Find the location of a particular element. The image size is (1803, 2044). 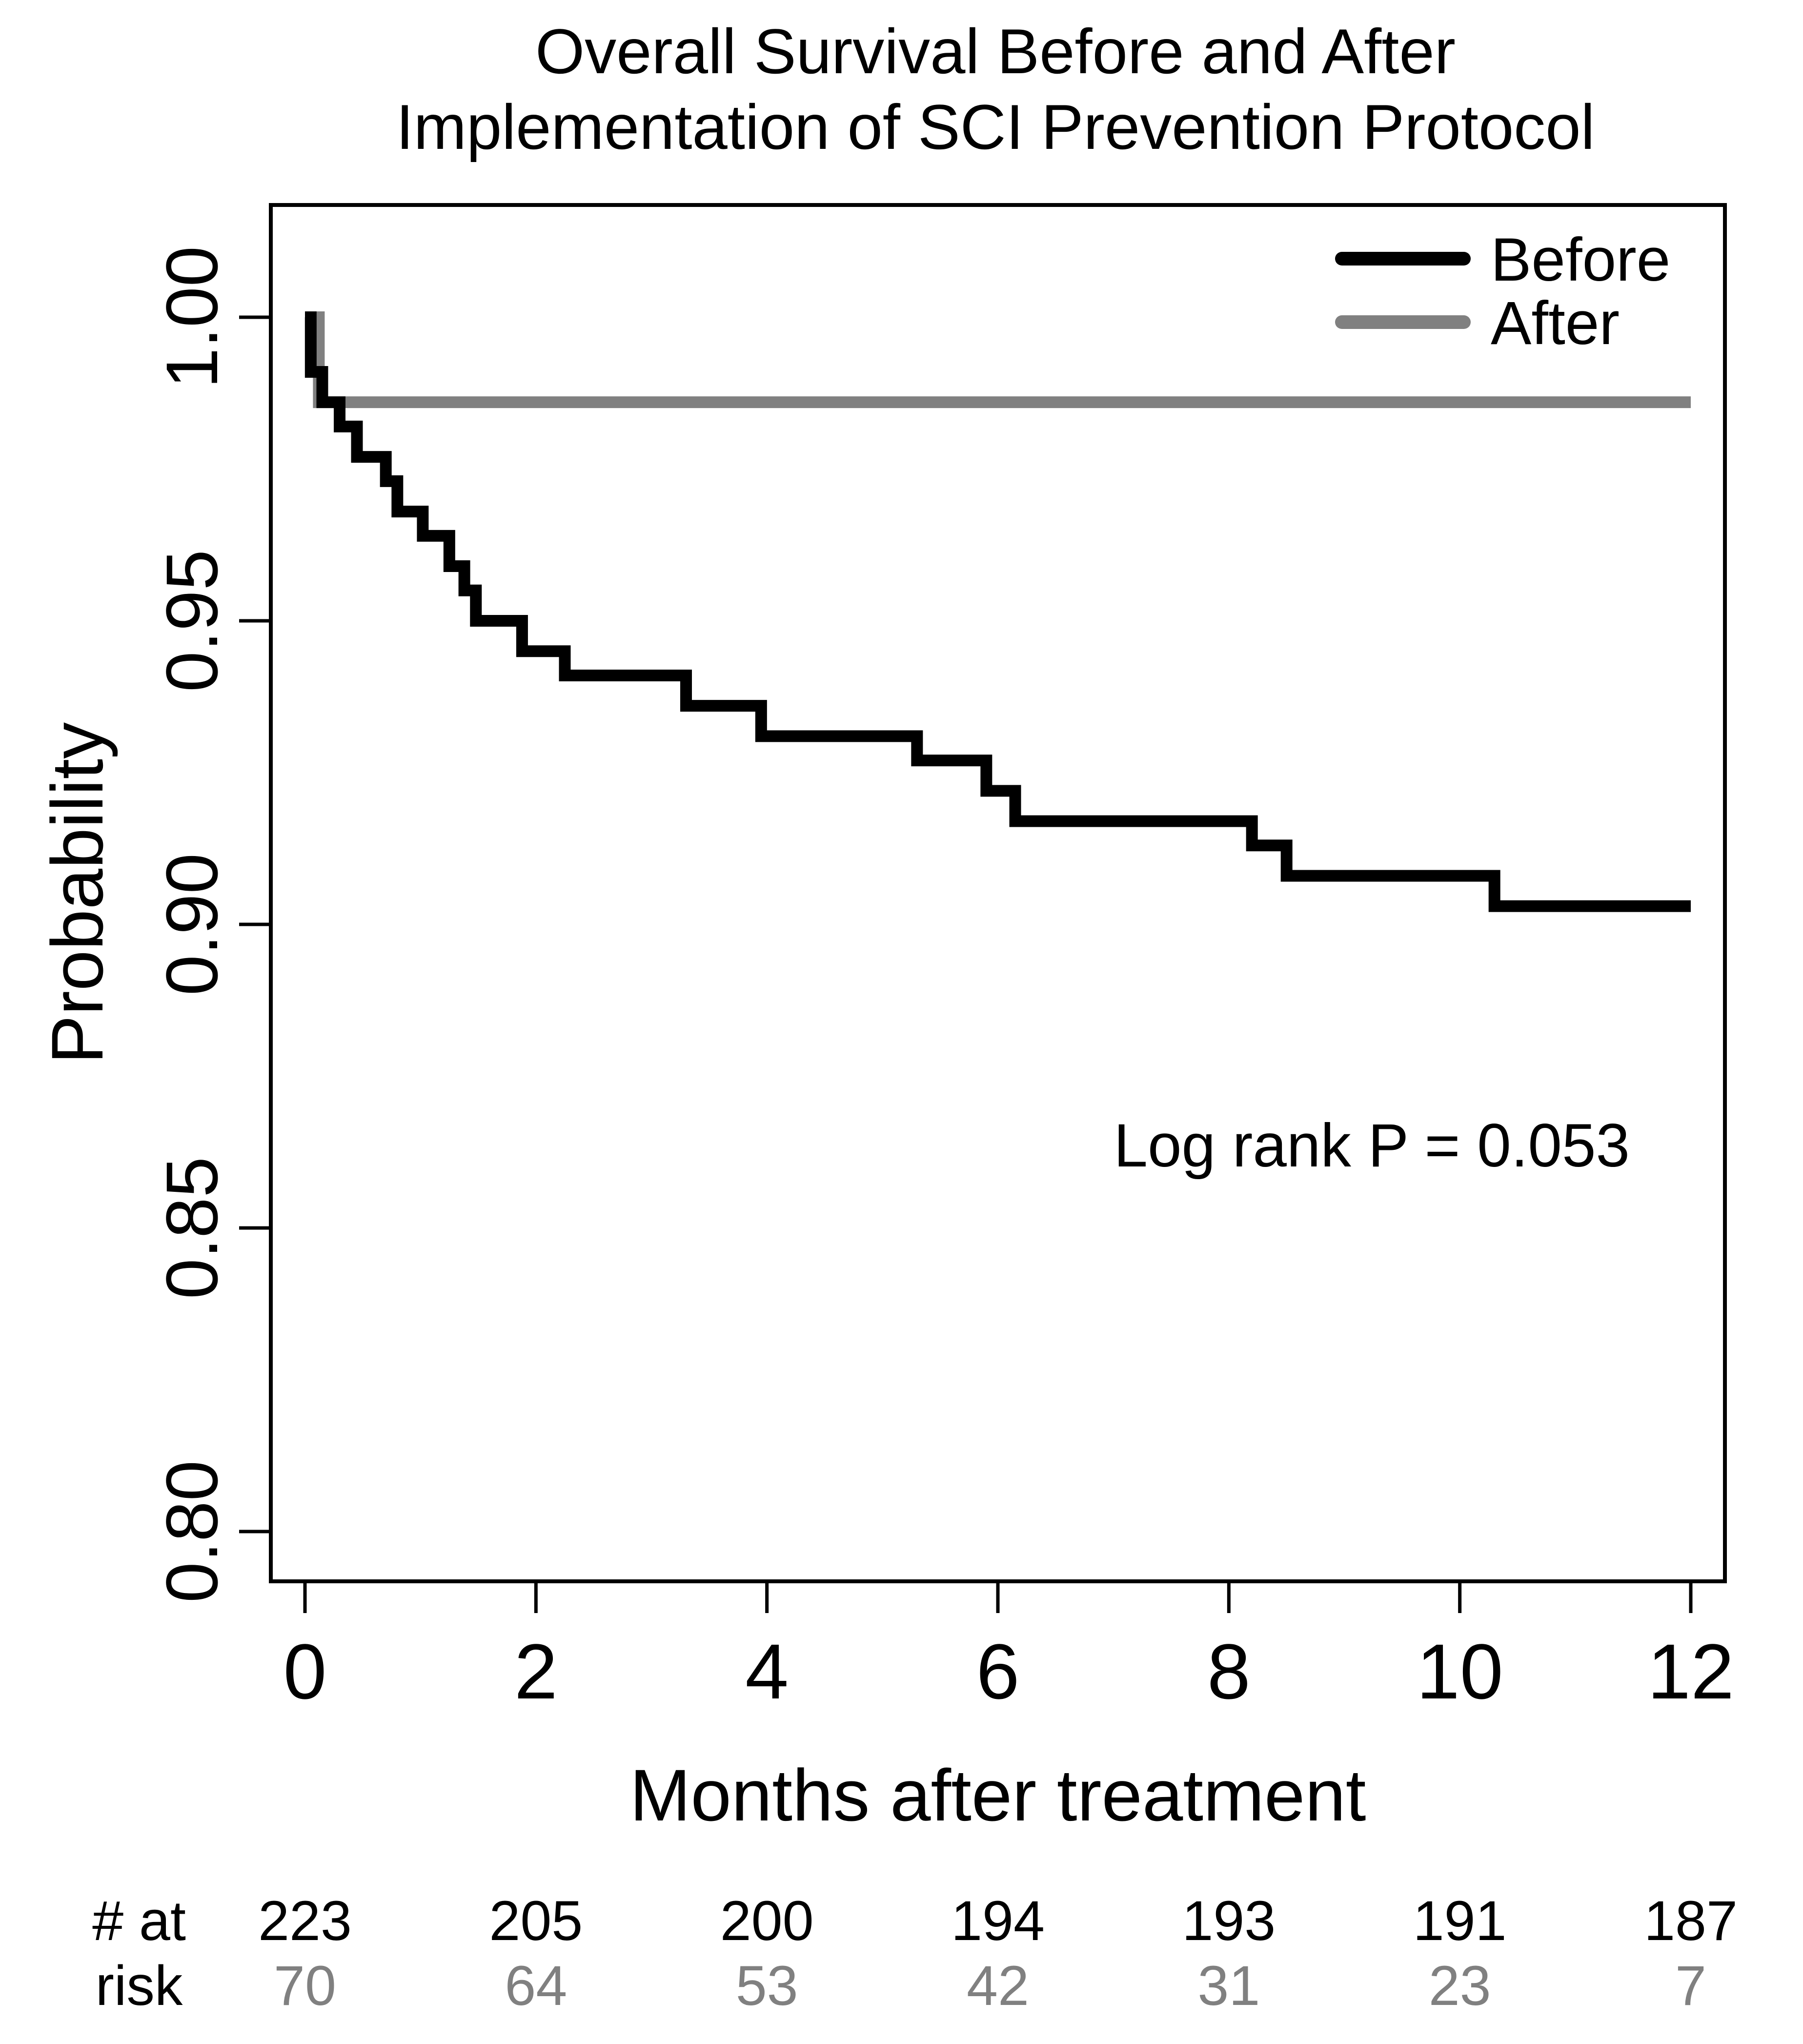

legend-label-after: After is located at coordinates (1555, 323).